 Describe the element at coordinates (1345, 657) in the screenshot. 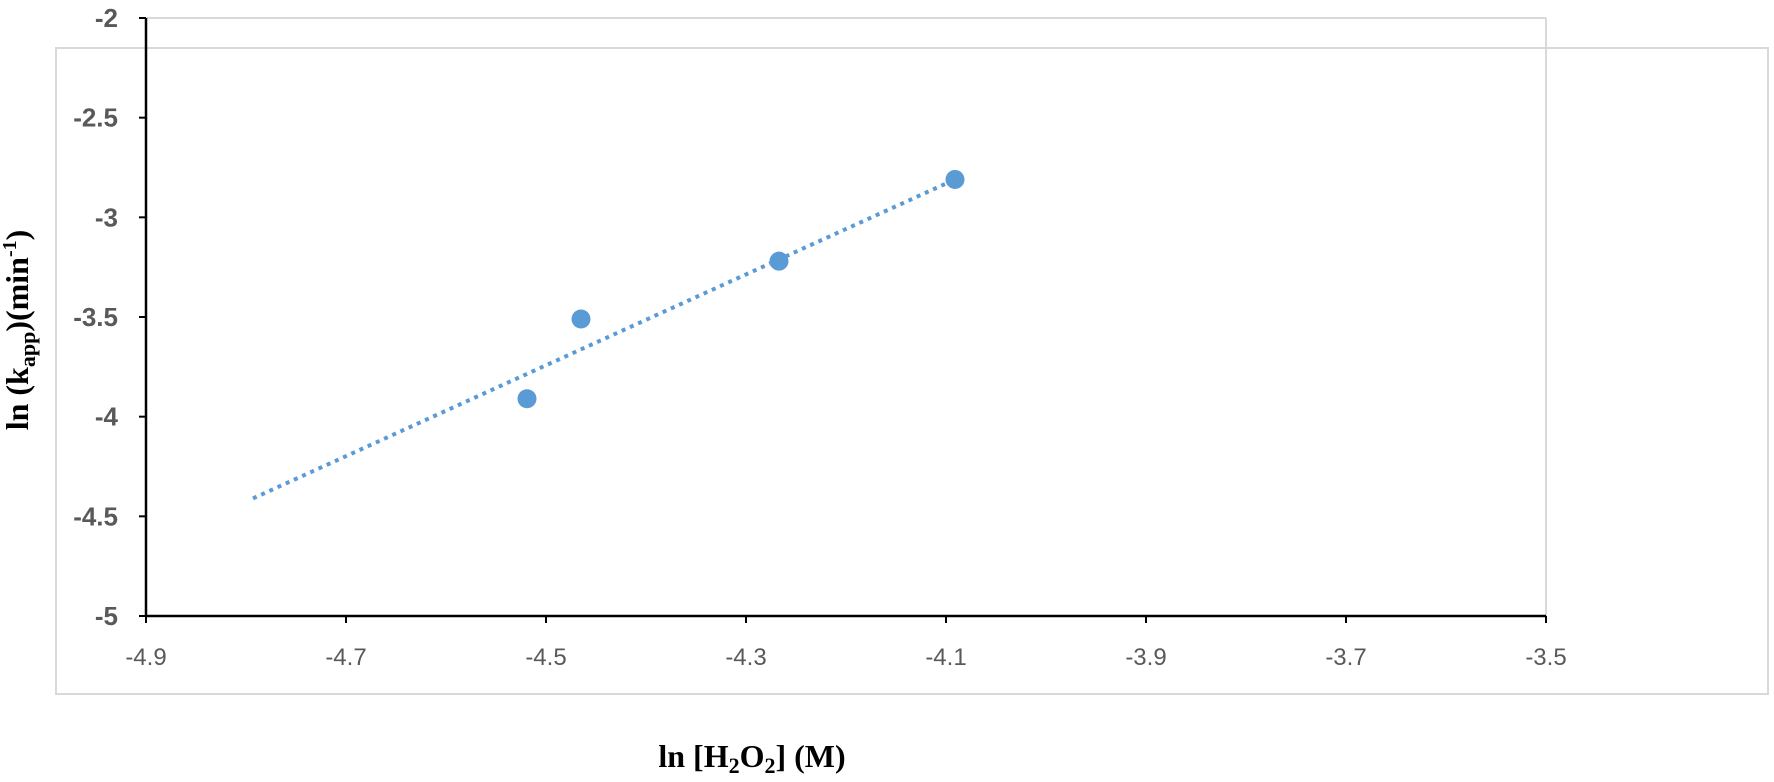

I see `x-tick-label: -3.7` at that location.